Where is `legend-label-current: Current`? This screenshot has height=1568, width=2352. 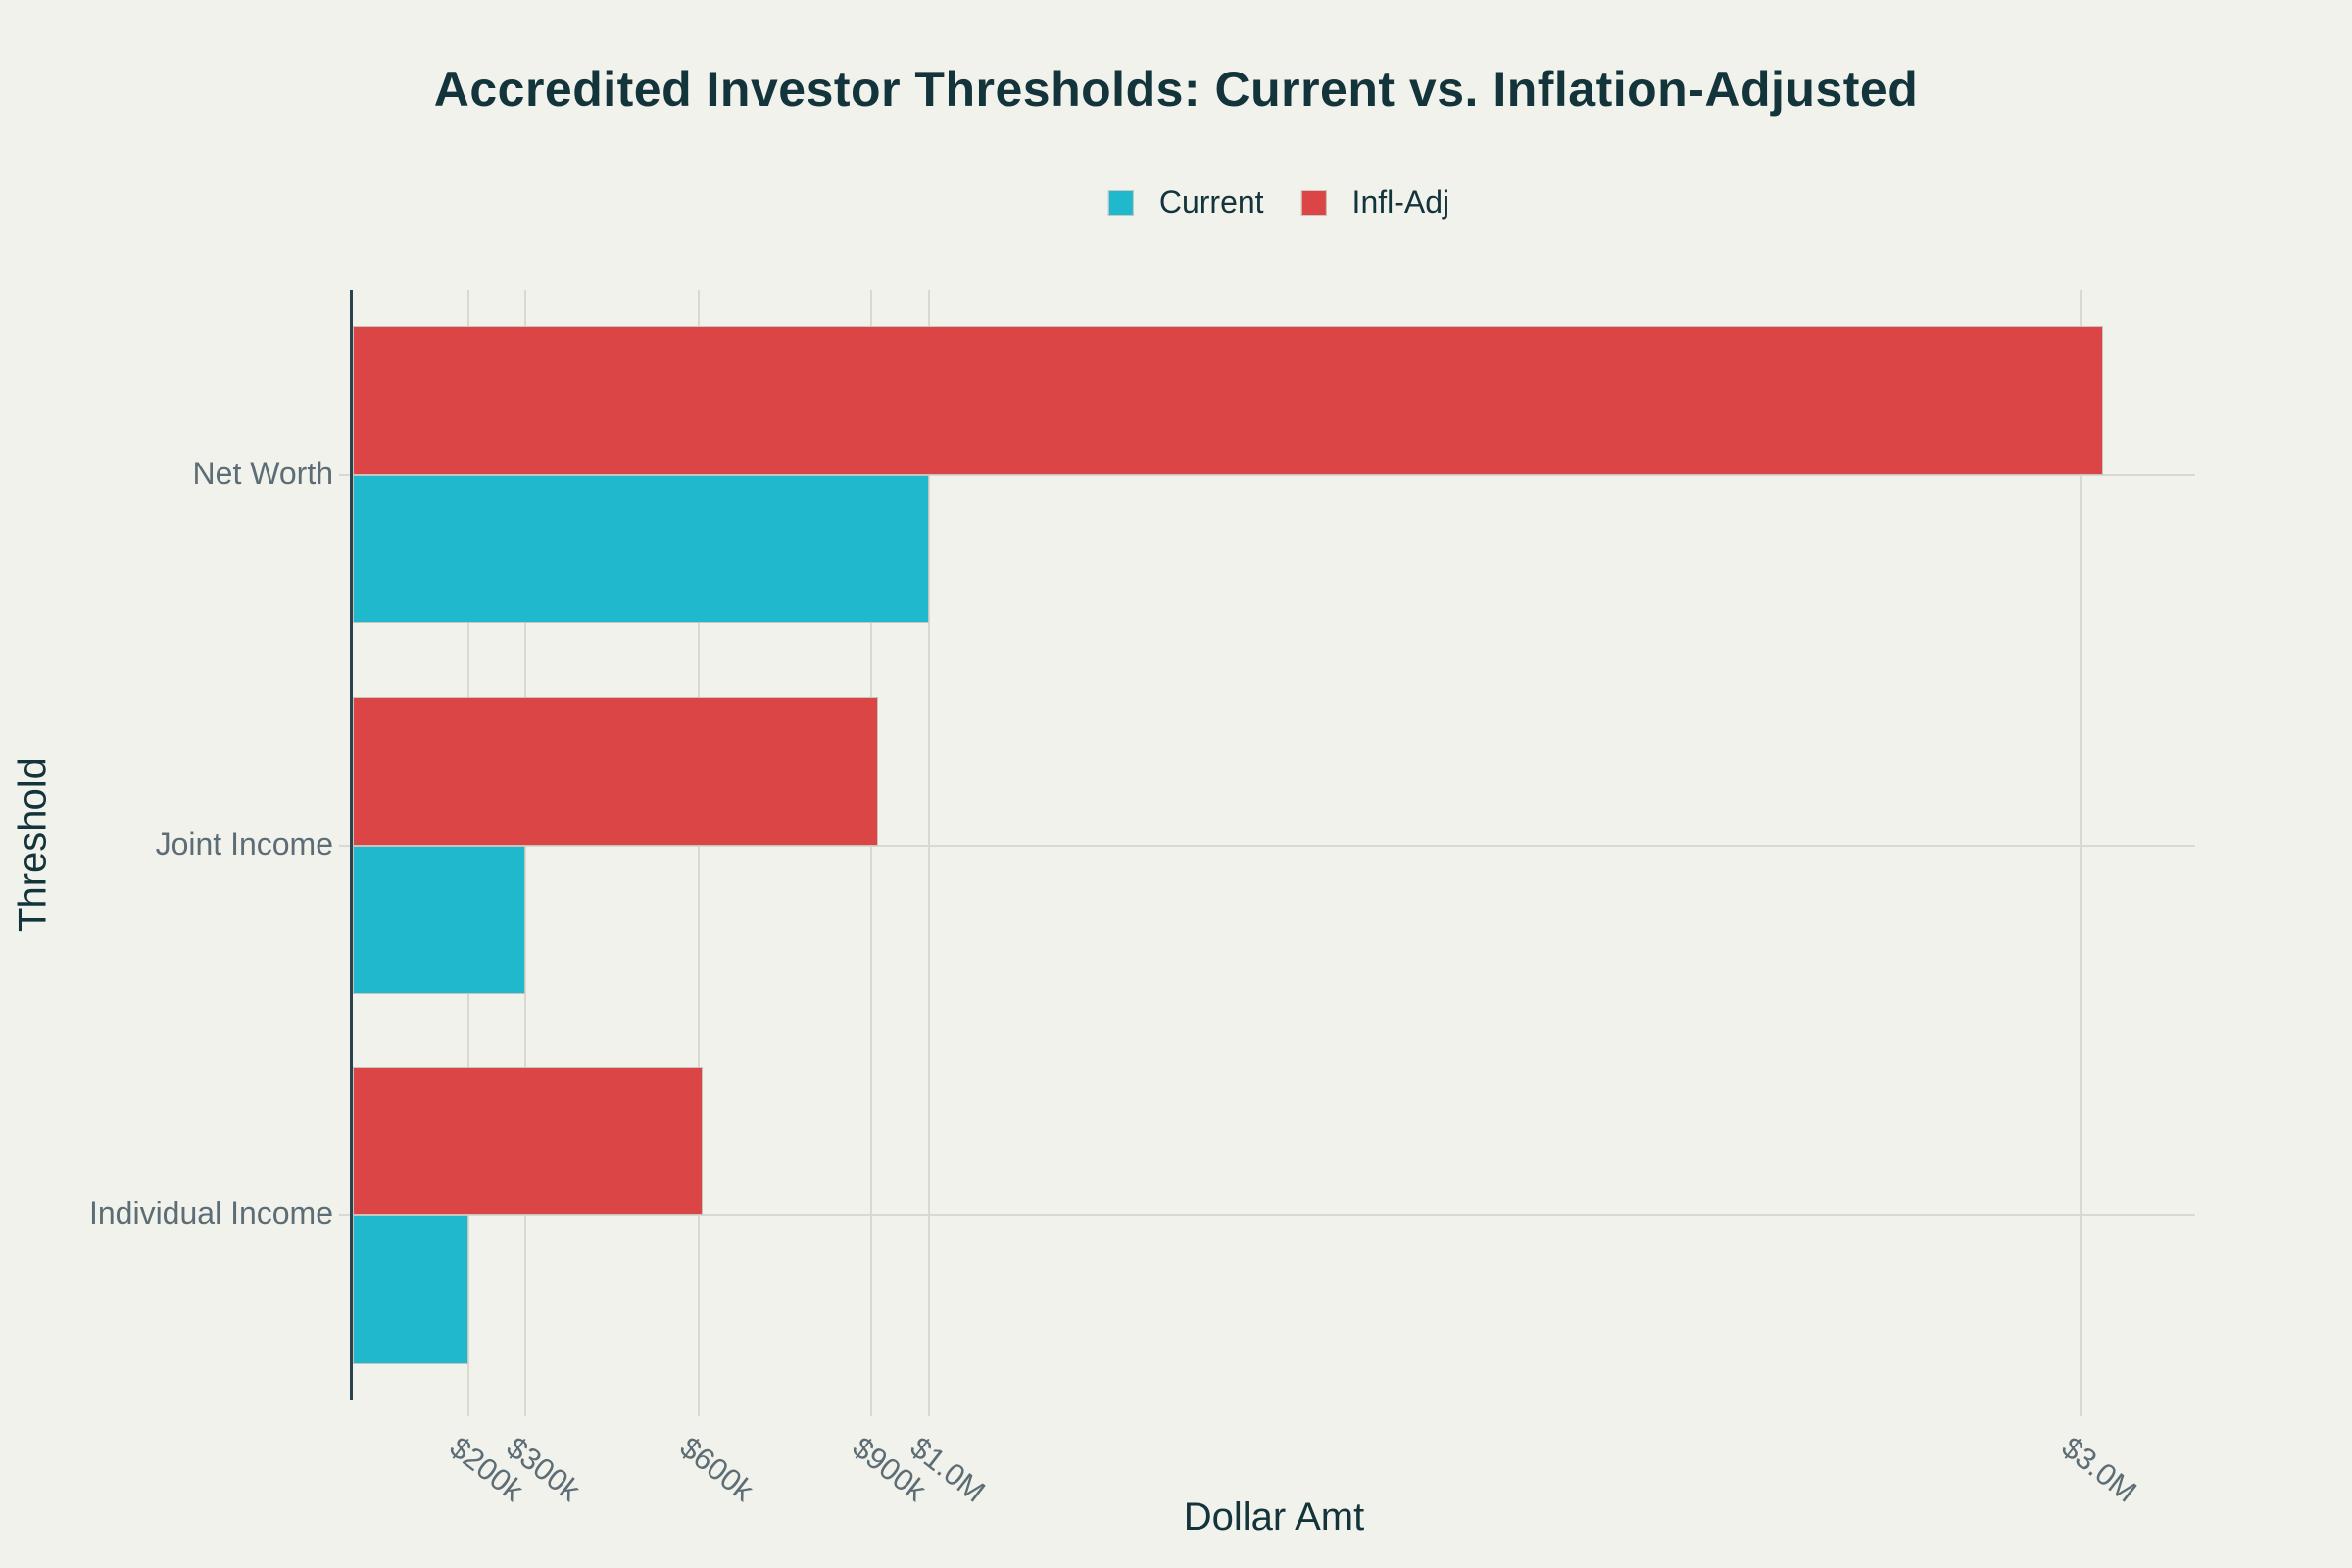 legend-label-current: Current is located at coordinates (1211, 202).